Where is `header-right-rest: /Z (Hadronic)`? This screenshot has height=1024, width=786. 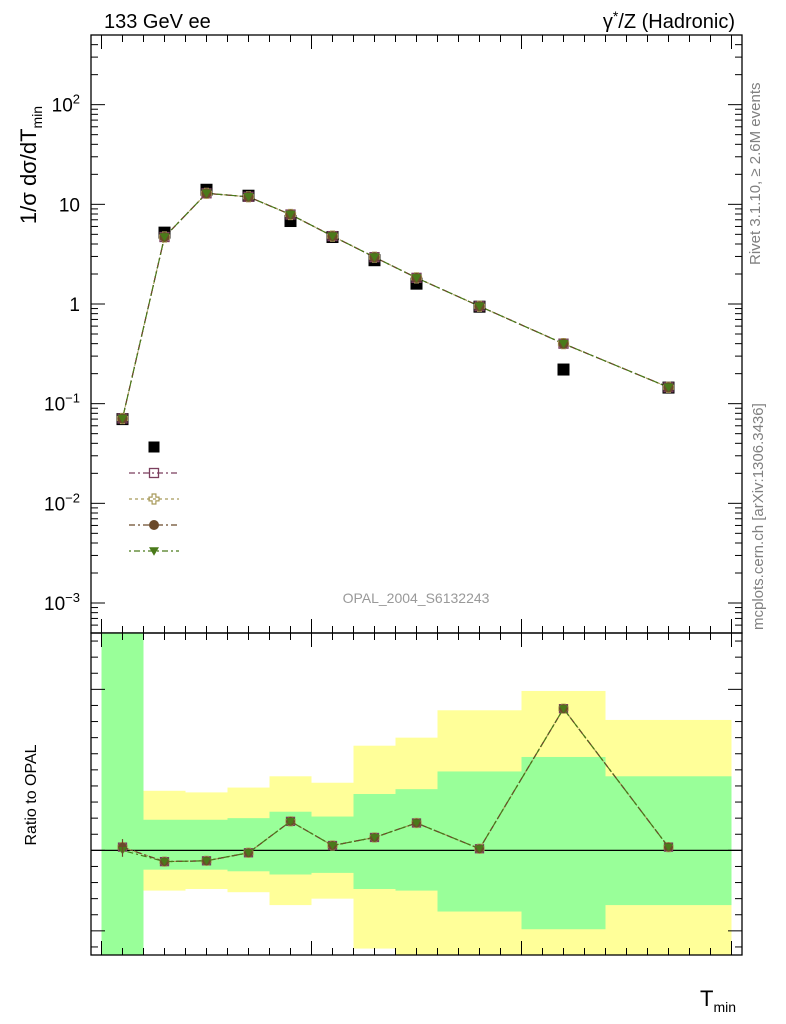
header-right-rest: /Z (Hadronic) is located at coordinates (676, 22).